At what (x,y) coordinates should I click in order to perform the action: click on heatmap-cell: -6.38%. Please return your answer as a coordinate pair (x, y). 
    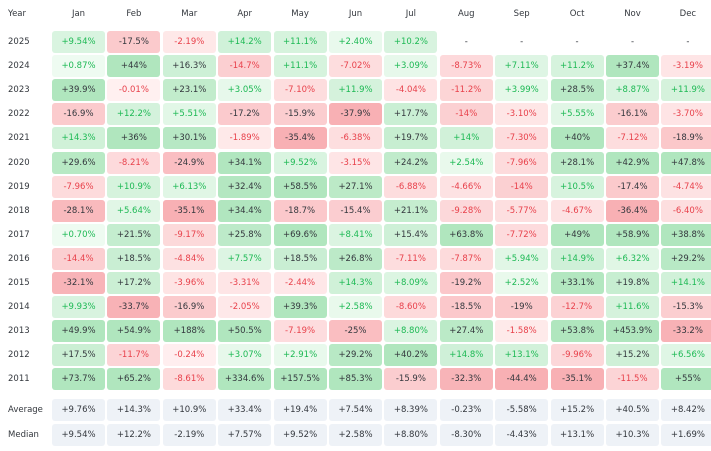
    Looking at the image, I should click on (355, 138).